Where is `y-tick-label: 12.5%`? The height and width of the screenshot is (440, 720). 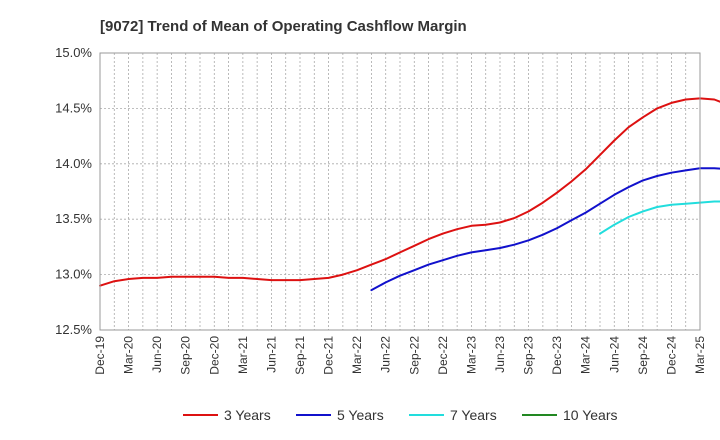
y-tick-label: 12.5% is located at coordinates (73, 329).